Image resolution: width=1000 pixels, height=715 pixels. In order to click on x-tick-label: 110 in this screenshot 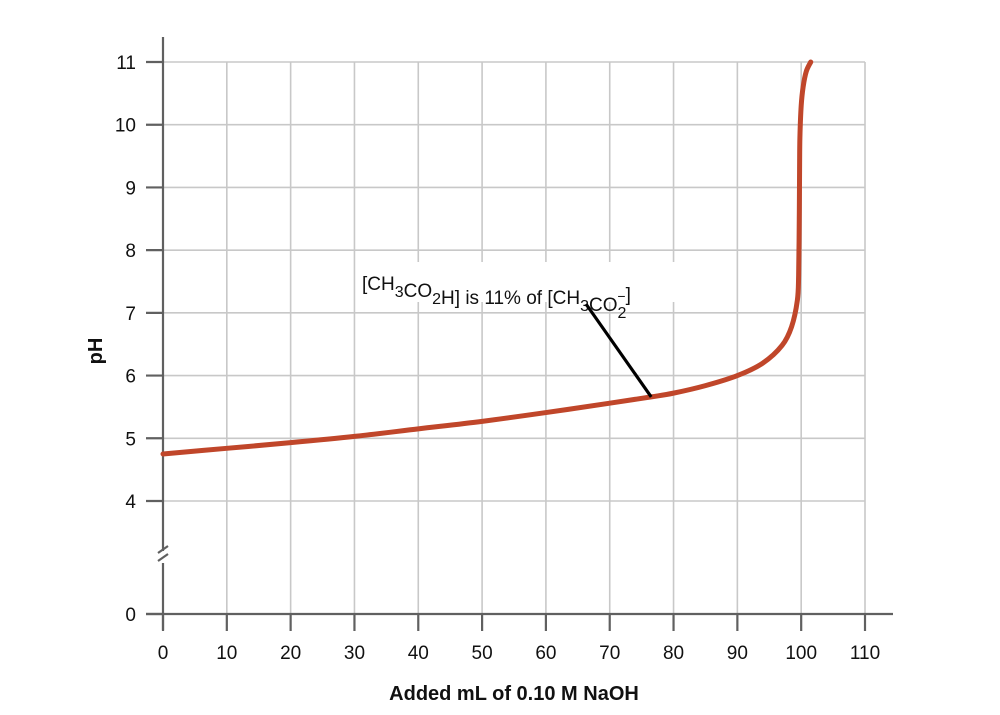, I will do `click(865, 653)`.